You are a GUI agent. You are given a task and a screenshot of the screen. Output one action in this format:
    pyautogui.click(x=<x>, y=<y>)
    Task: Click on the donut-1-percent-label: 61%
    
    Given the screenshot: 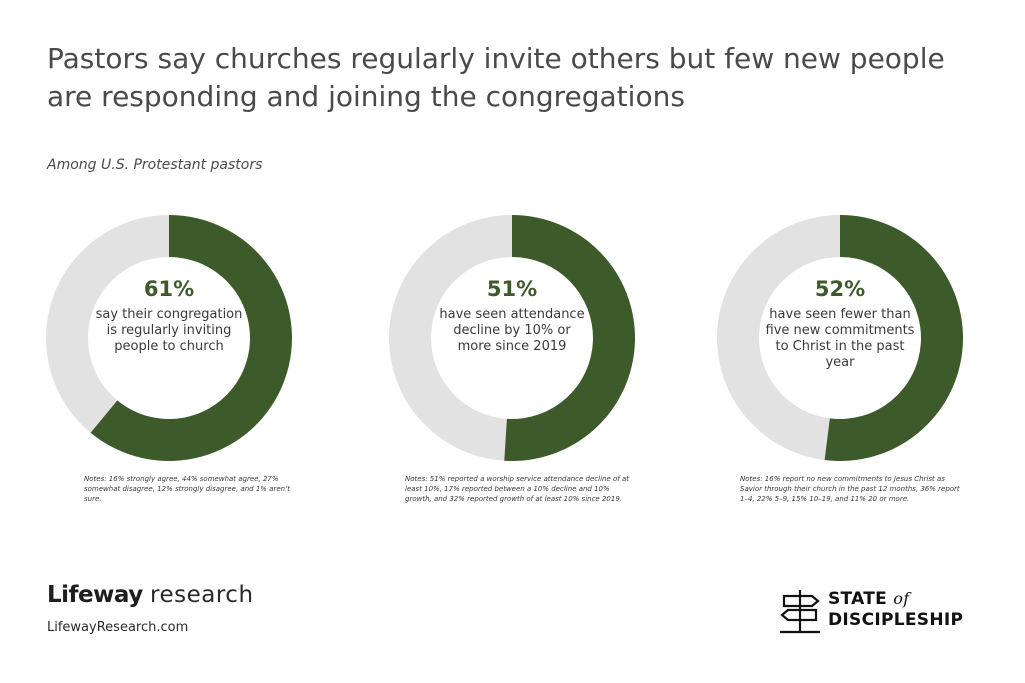 What is the action you would take?
    pyautogui.click(x=169, y=289)
    